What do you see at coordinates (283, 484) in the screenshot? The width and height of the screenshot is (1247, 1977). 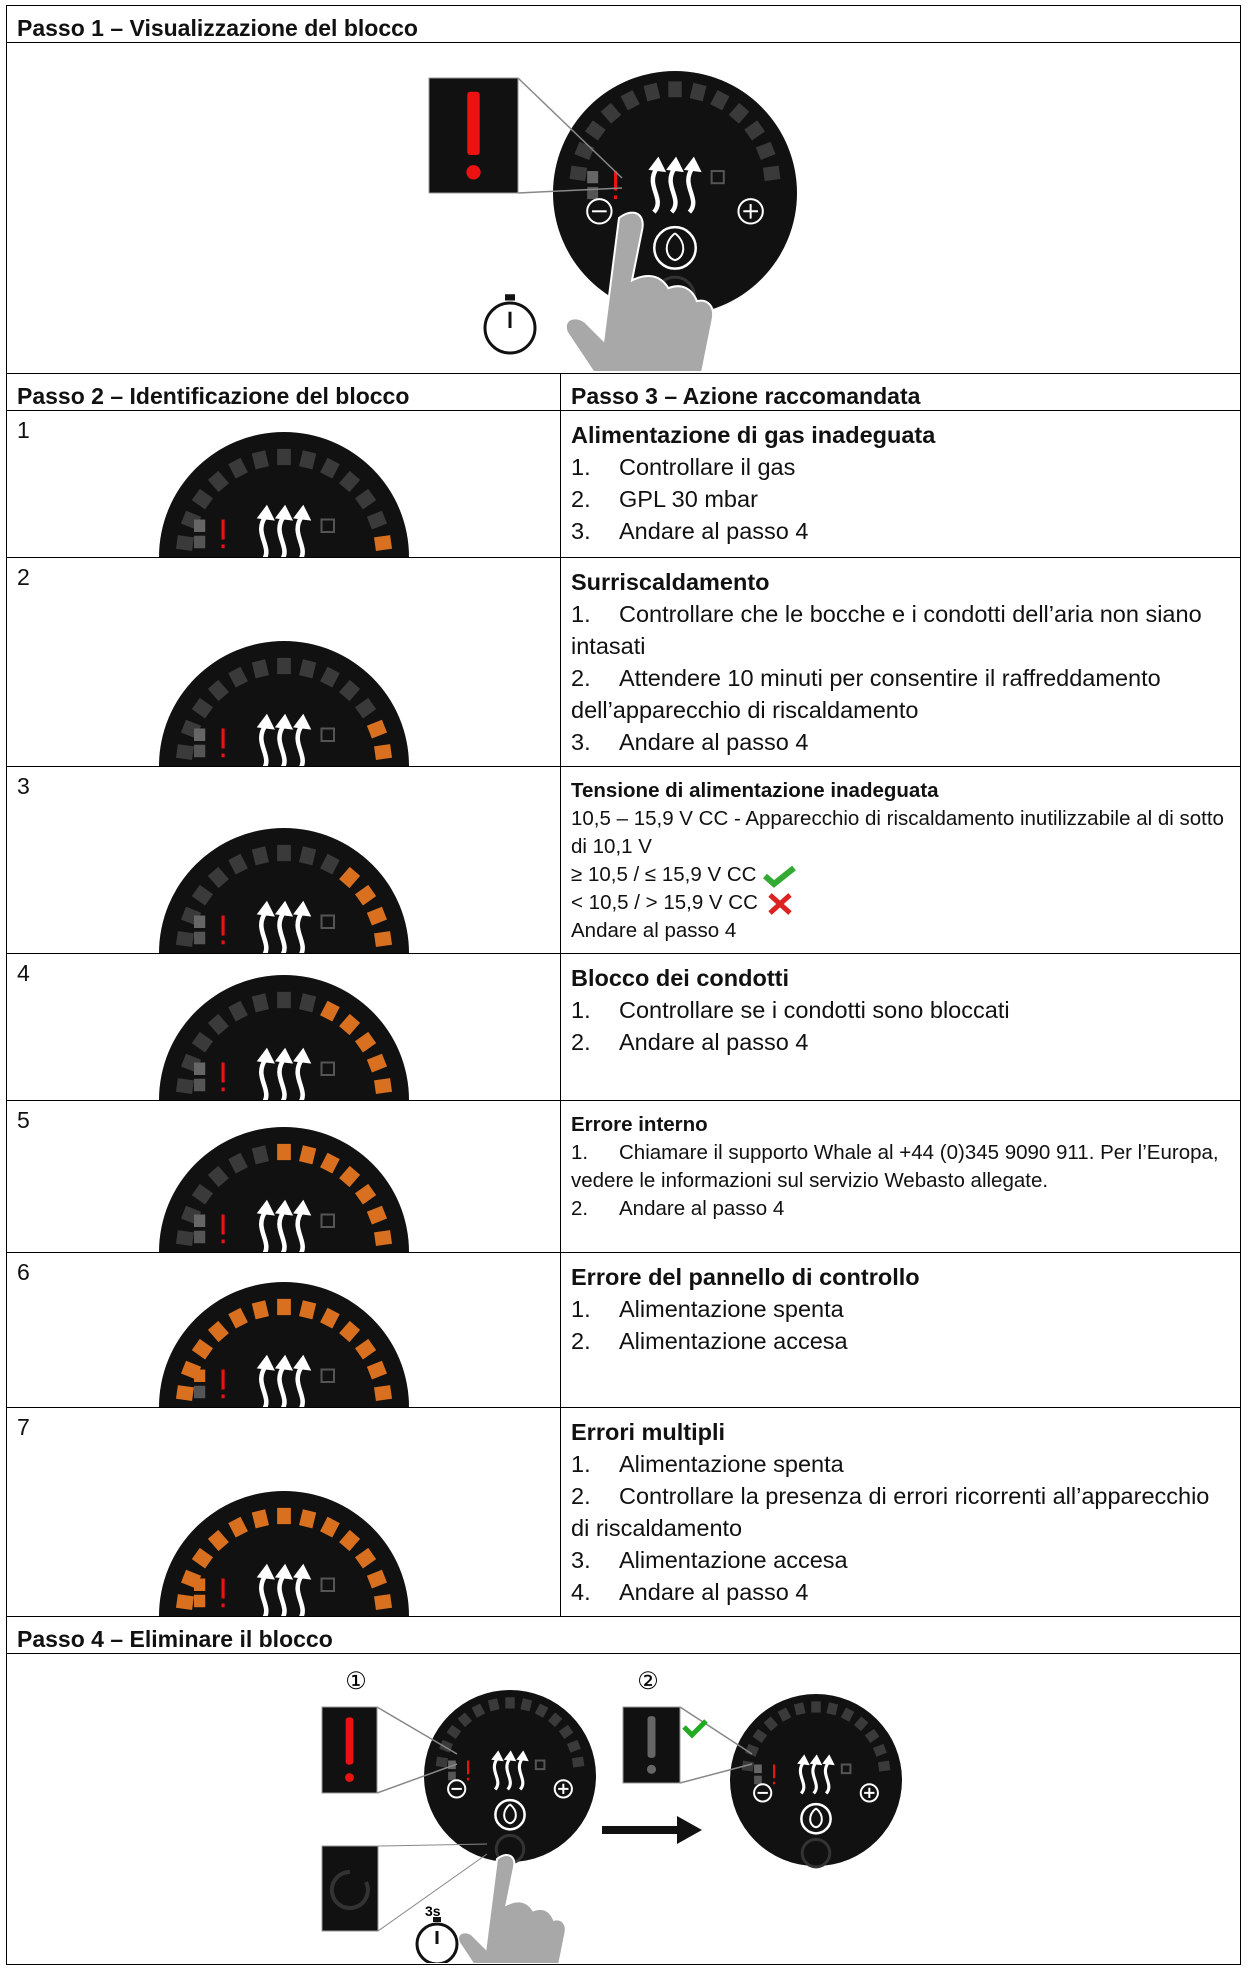 I see `block-cell: 1` at bounding box center [283, 484].